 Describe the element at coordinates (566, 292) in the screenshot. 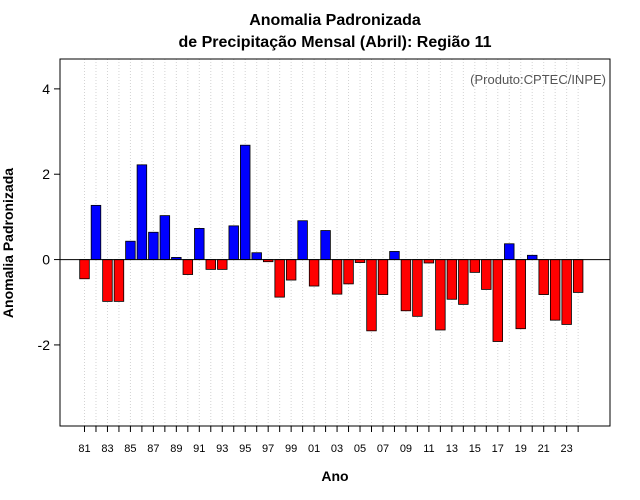

I see `bar-2023` at that location.